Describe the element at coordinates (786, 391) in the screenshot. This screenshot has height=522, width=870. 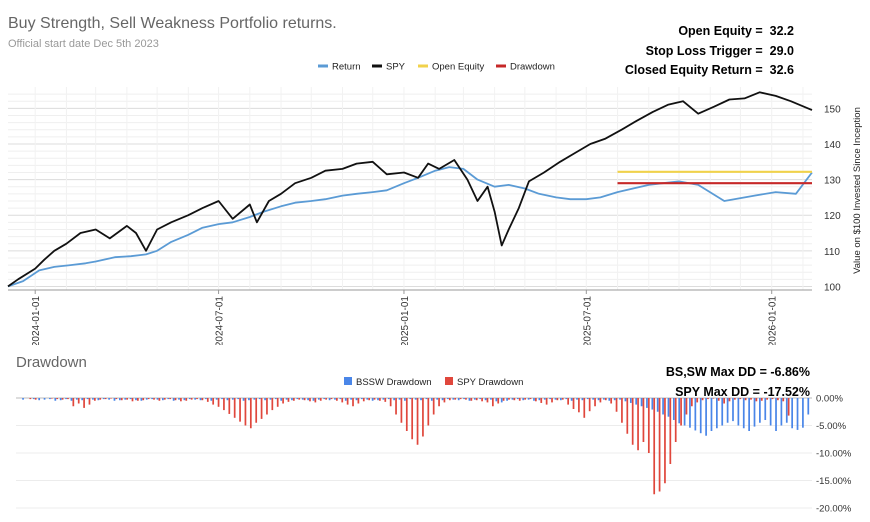
I see `stat-value: -17.52%` at that location.